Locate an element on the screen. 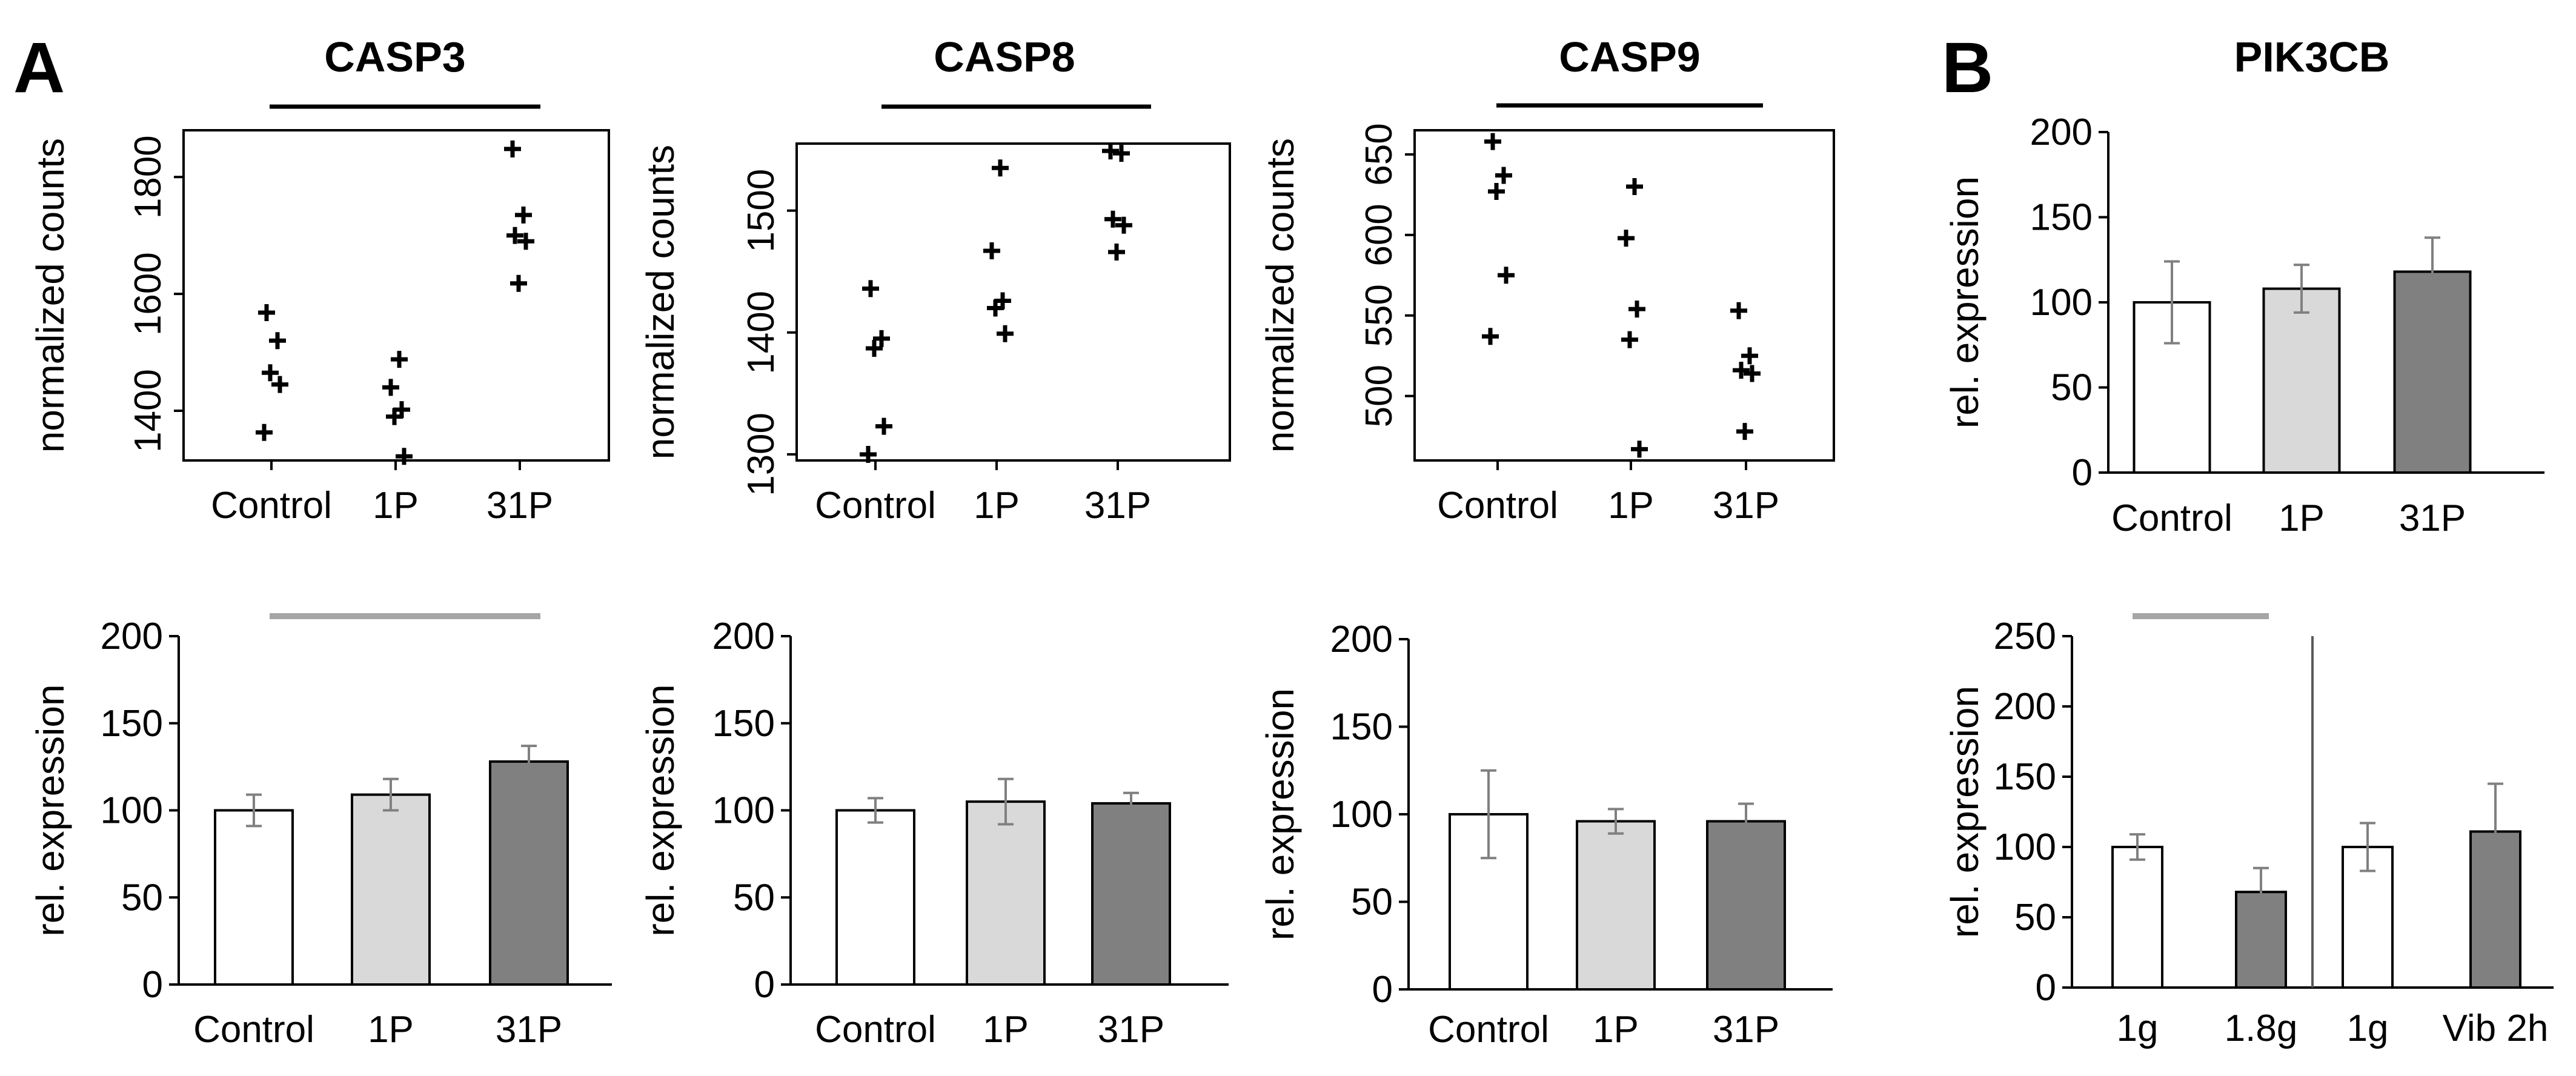 This screenshot has height=1076, width=2576. casp8-bar-y-tick-label: 50 is located at coordinates (754, 897).